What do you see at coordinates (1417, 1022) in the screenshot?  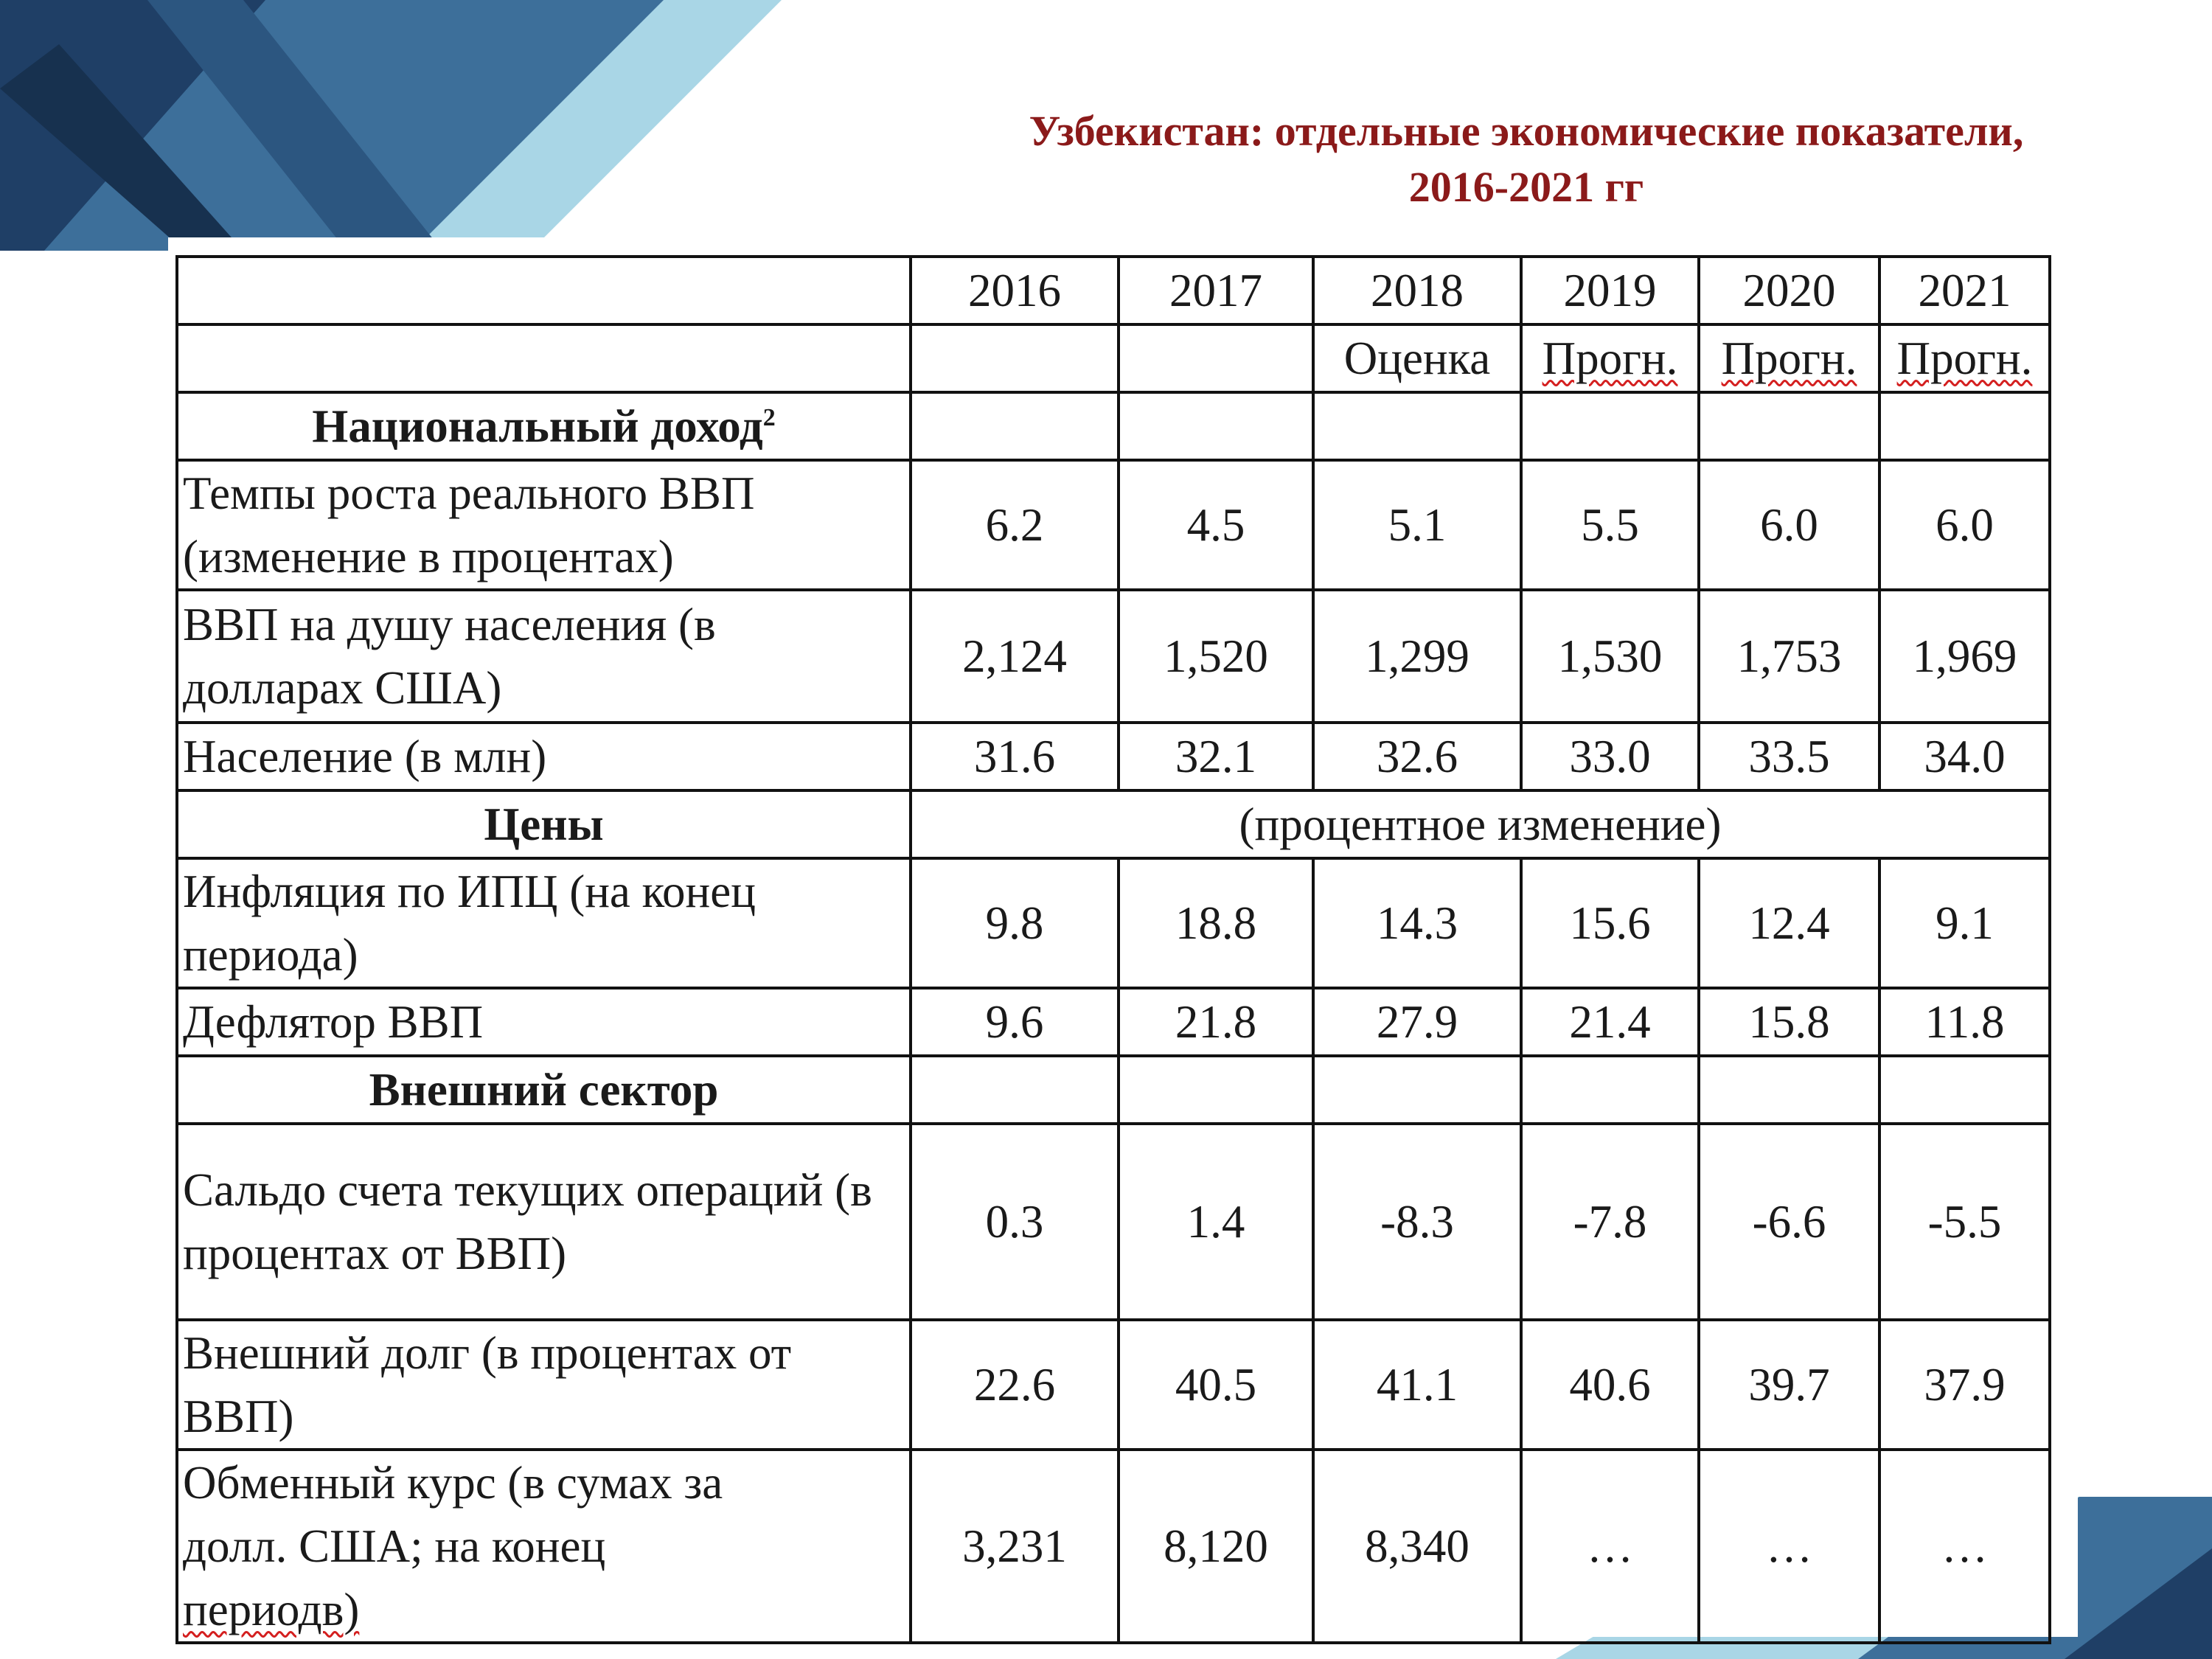 I see `deflator-2018: 27.9` at bounding box center [1417, 1022].